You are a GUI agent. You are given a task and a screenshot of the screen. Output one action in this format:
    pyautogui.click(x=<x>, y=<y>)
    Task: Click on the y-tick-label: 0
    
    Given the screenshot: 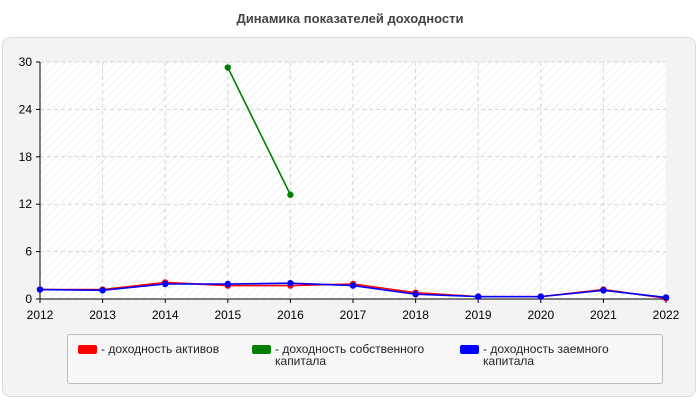 What is the action you would take?
    pyautogui.click(x=28, y=299)
    